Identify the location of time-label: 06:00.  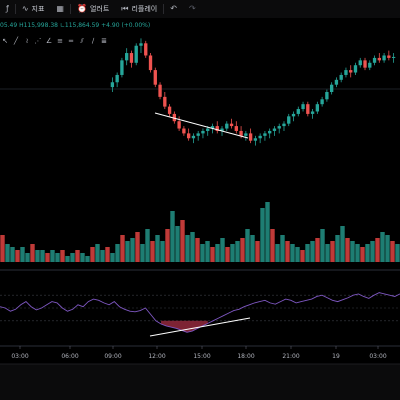
(69, 356).